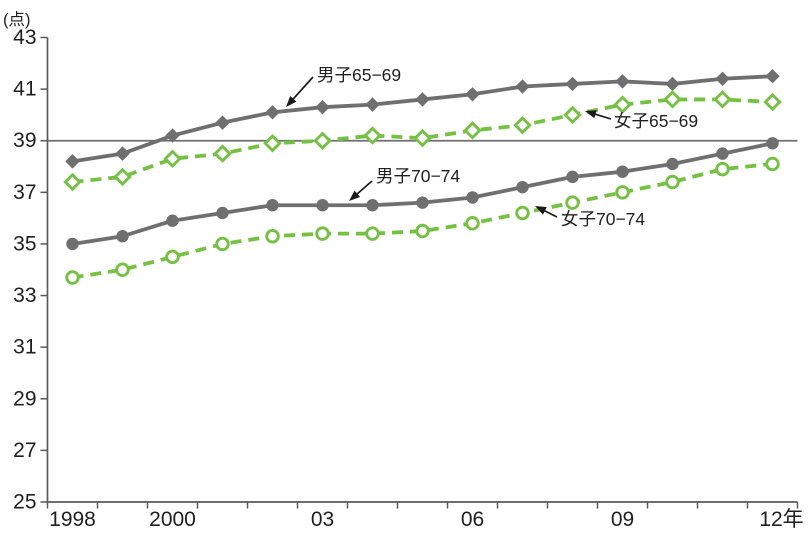  Describe the element at coordinates (343, 86) in the screenshot. I see `annotation-male-65-69: 男子65−69` at that location.